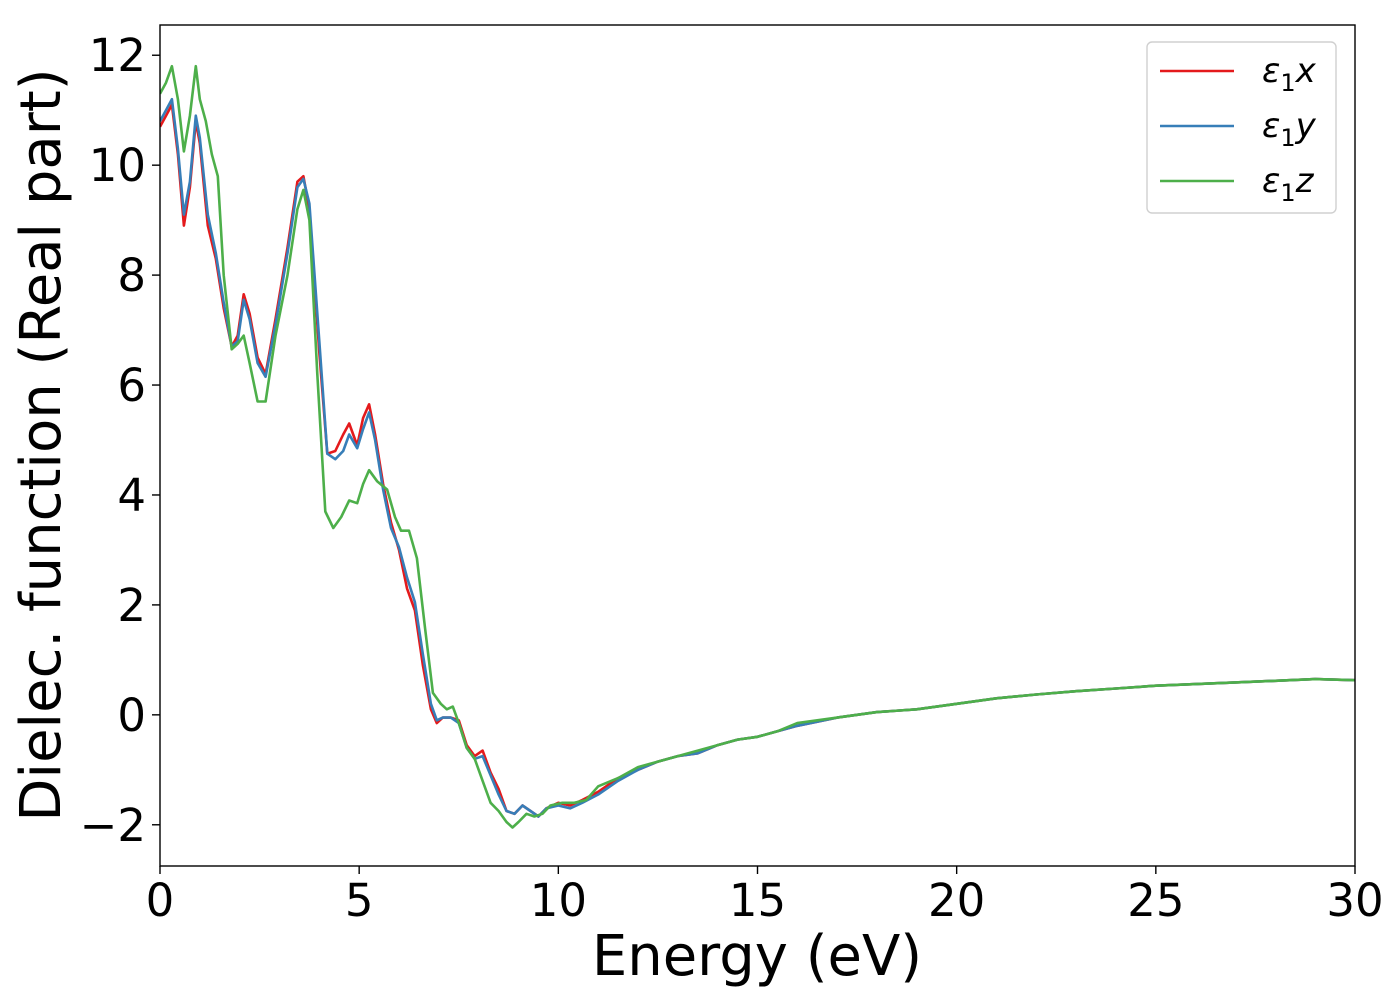 The image size is (1400, 1000). I want to click on y-axis: −2 0 2 4 6 8 10 12, so click(120, 440).